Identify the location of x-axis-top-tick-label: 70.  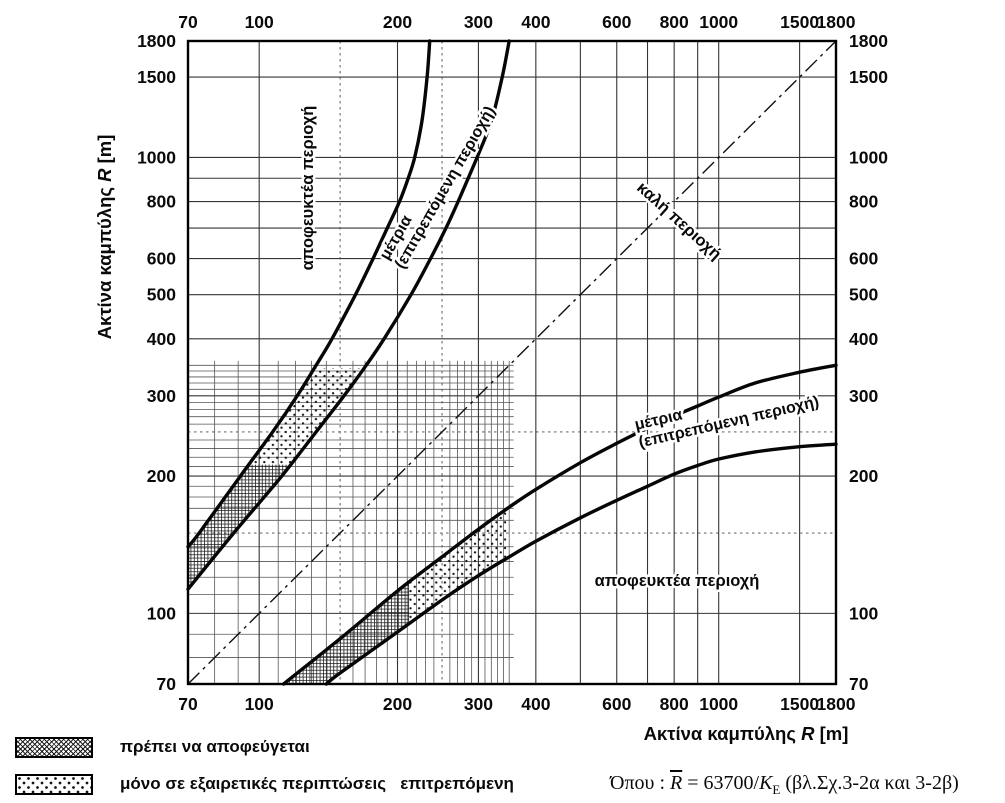
(188, 22).